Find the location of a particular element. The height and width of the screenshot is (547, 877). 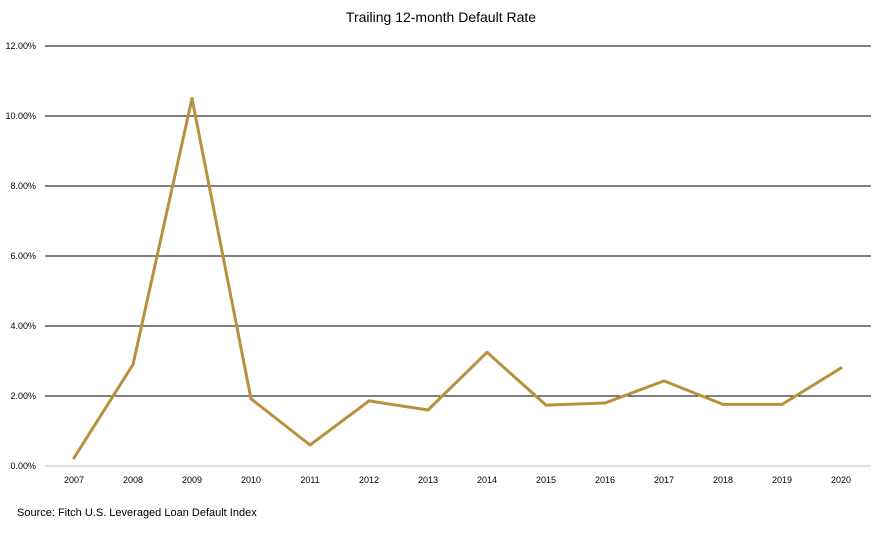

y-tick-label: 12.00% is located at coordinates (20, 46).